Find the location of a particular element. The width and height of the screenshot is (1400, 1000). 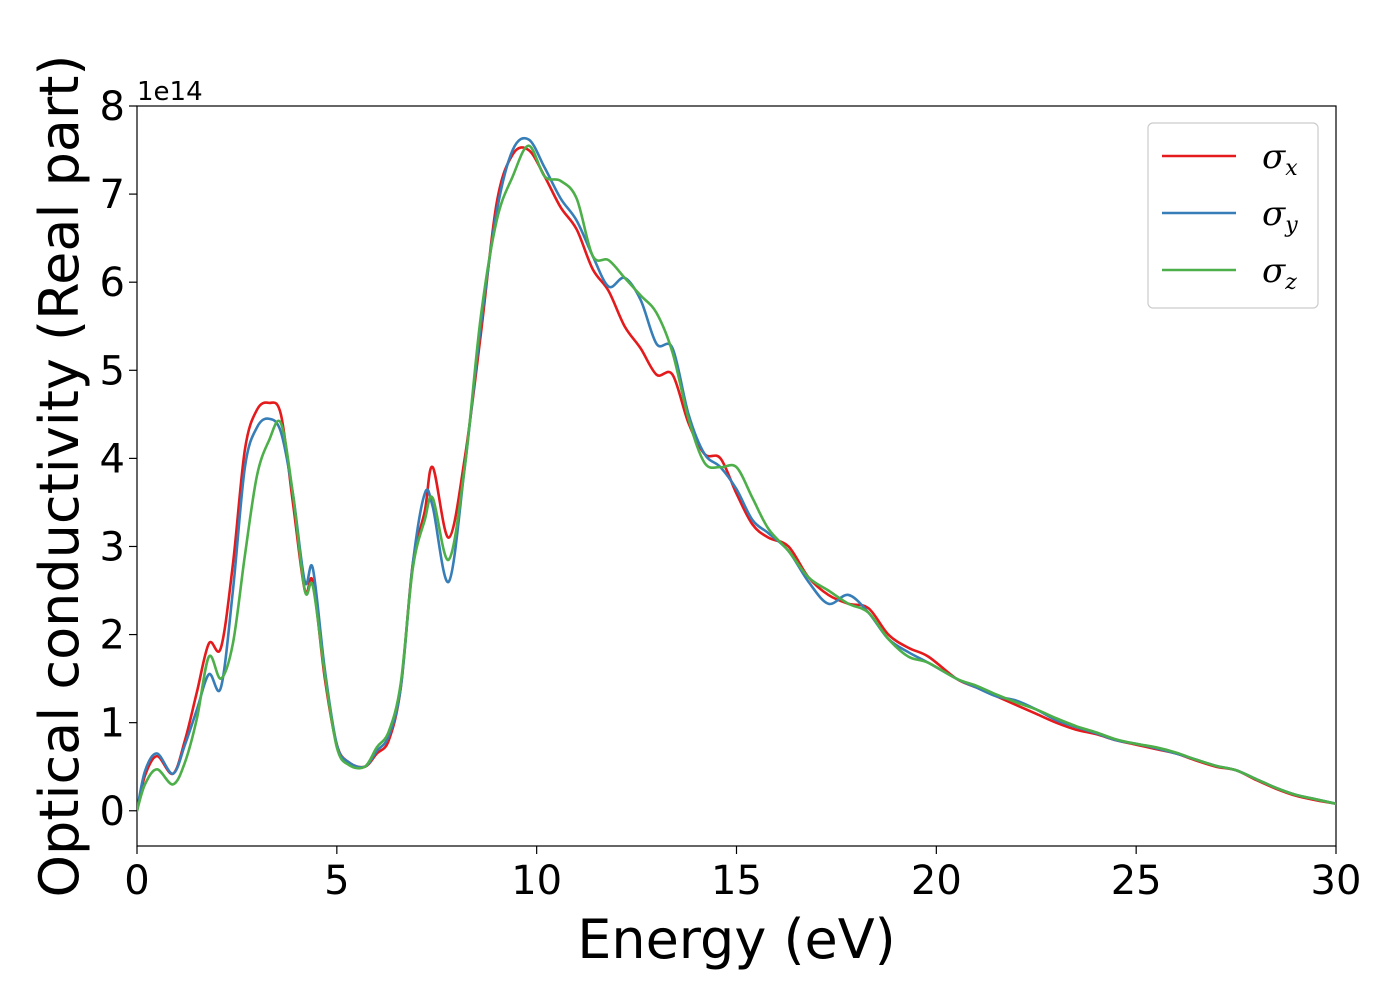

x-tick-label: 15 is located at coordinates (736, 881).